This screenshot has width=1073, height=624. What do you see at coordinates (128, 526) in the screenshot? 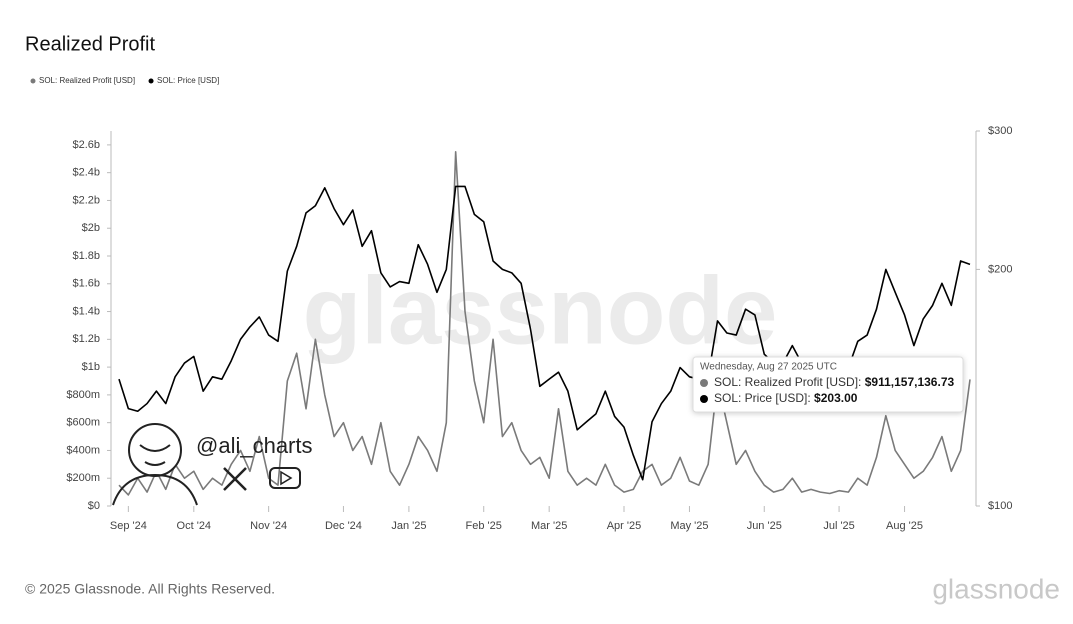
I see `x-tick-label: Sep '24` at bounding box center [128, 526].